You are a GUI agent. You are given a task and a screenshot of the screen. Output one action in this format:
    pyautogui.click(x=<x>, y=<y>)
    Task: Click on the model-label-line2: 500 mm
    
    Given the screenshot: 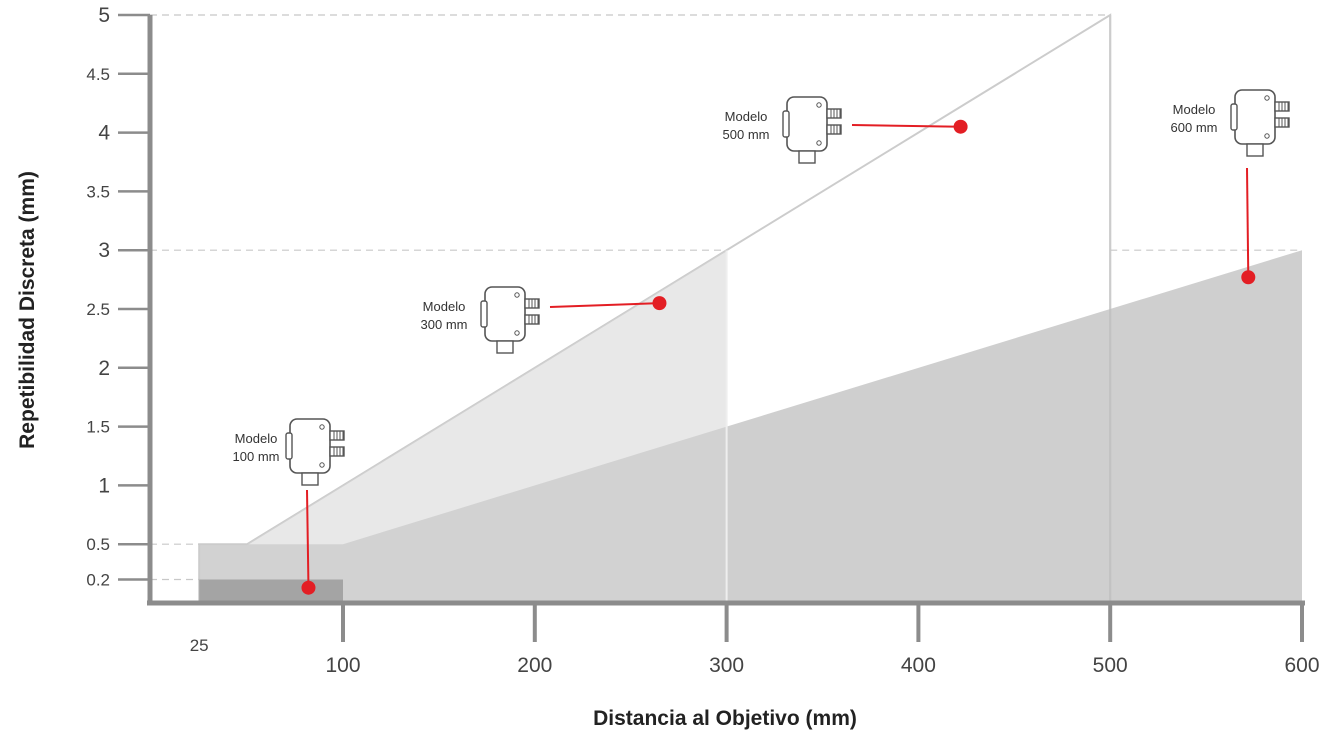 What is the action you would take?
    pyautogui.click(x=746, y=134)
    